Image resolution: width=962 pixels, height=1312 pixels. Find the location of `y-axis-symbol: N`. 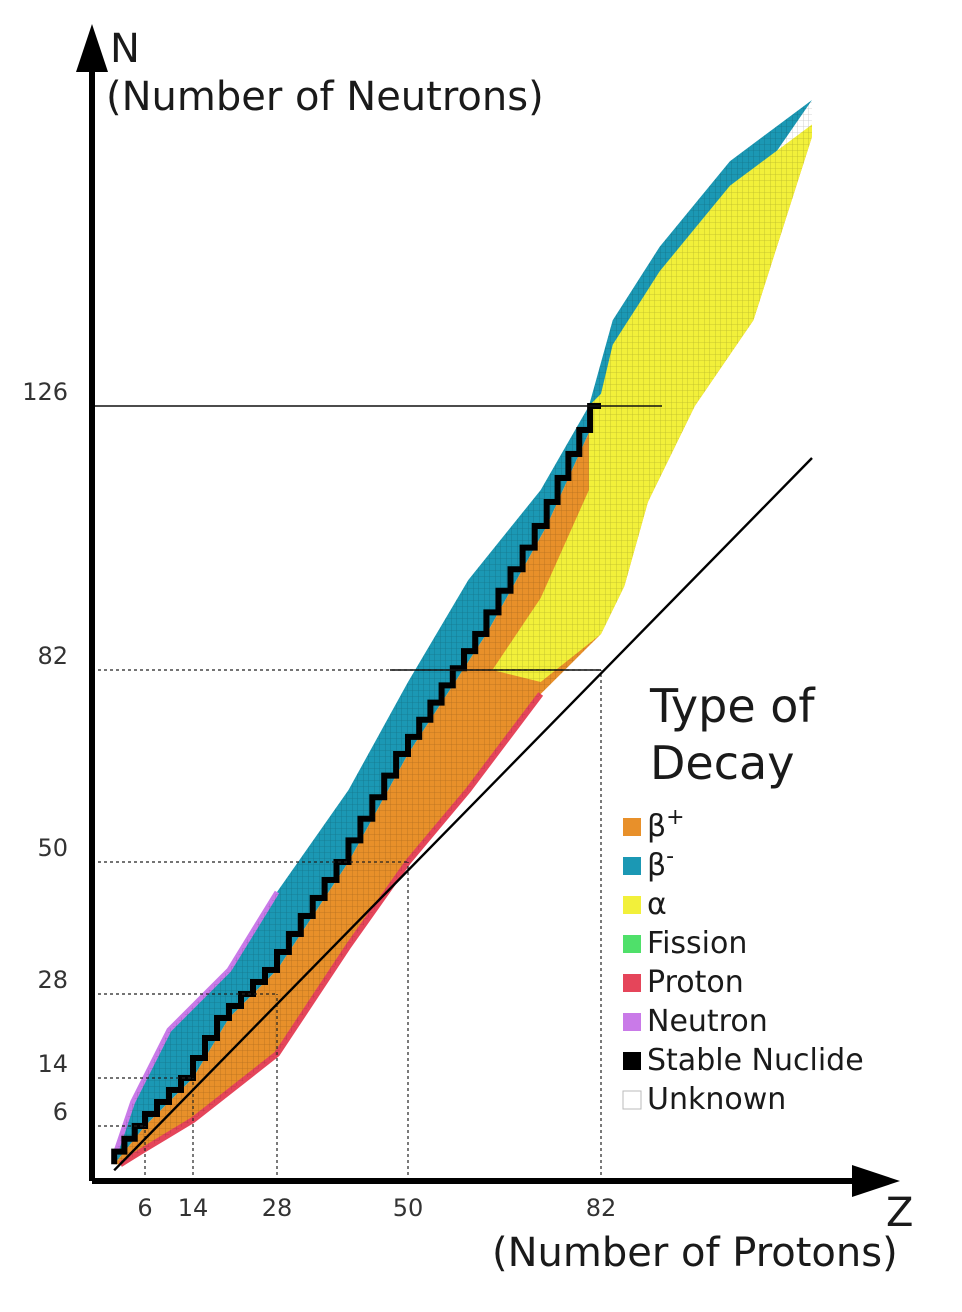

y-axis-symbol: N is located at coordinates (125, 49).